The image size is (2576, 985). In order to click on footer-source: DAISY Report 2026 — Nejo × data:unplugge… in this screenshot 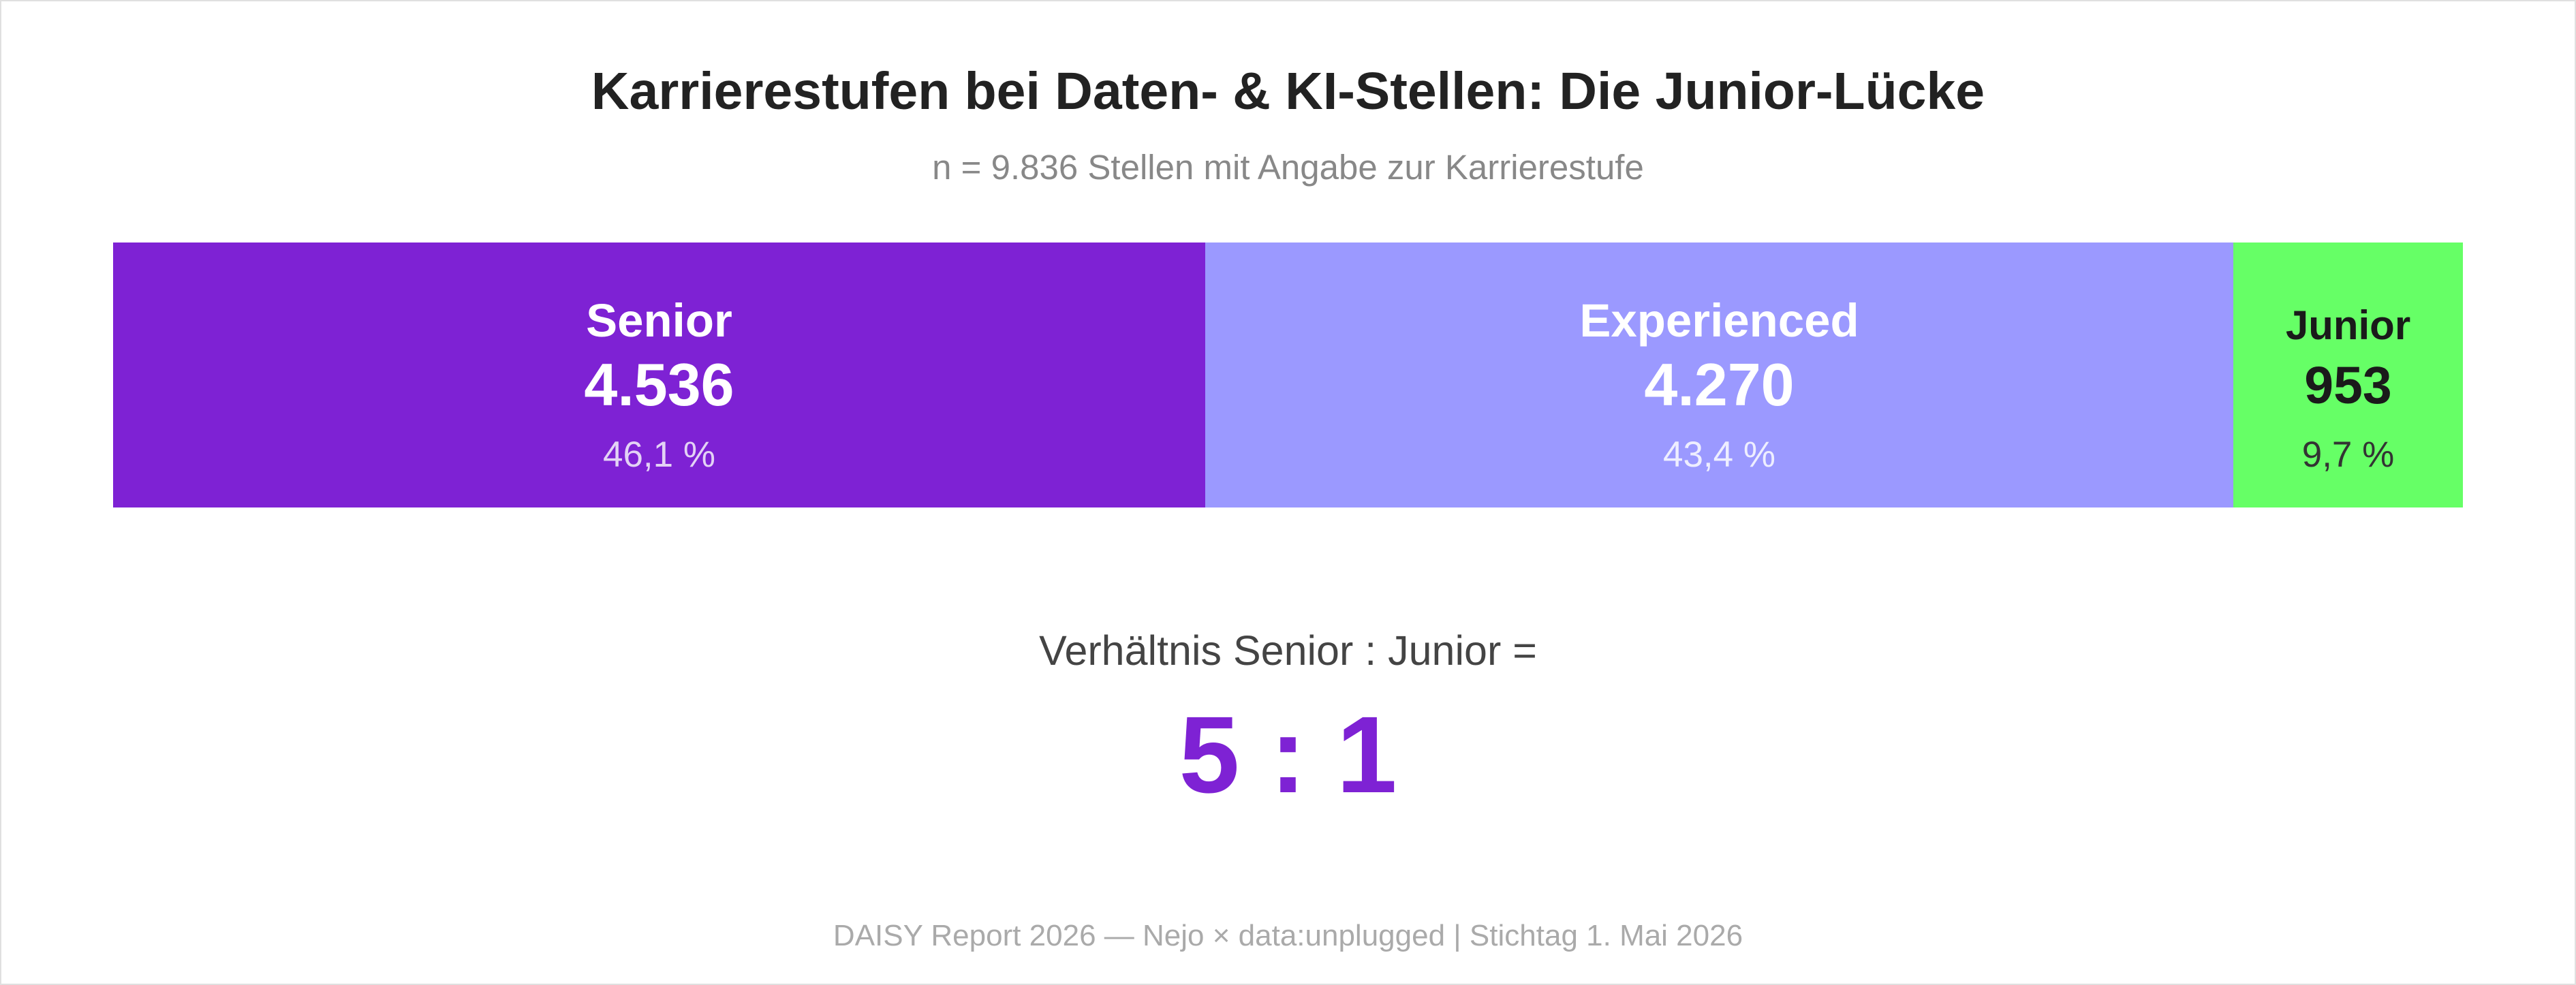, I will do `click(1288, 935)`.